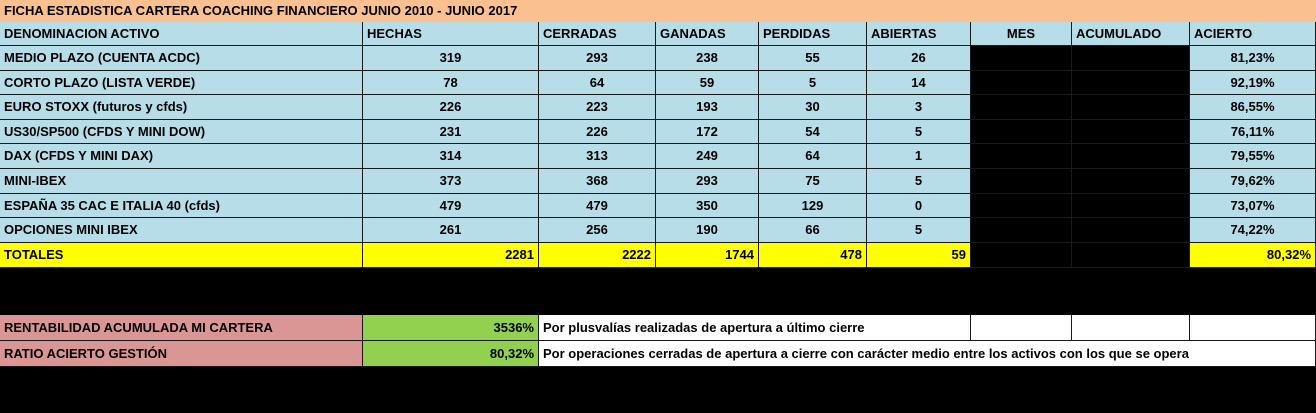  Describe the element at coordinates (1253, 156) in the screenshot. I see `acierto-value: 79,55%` at that location.